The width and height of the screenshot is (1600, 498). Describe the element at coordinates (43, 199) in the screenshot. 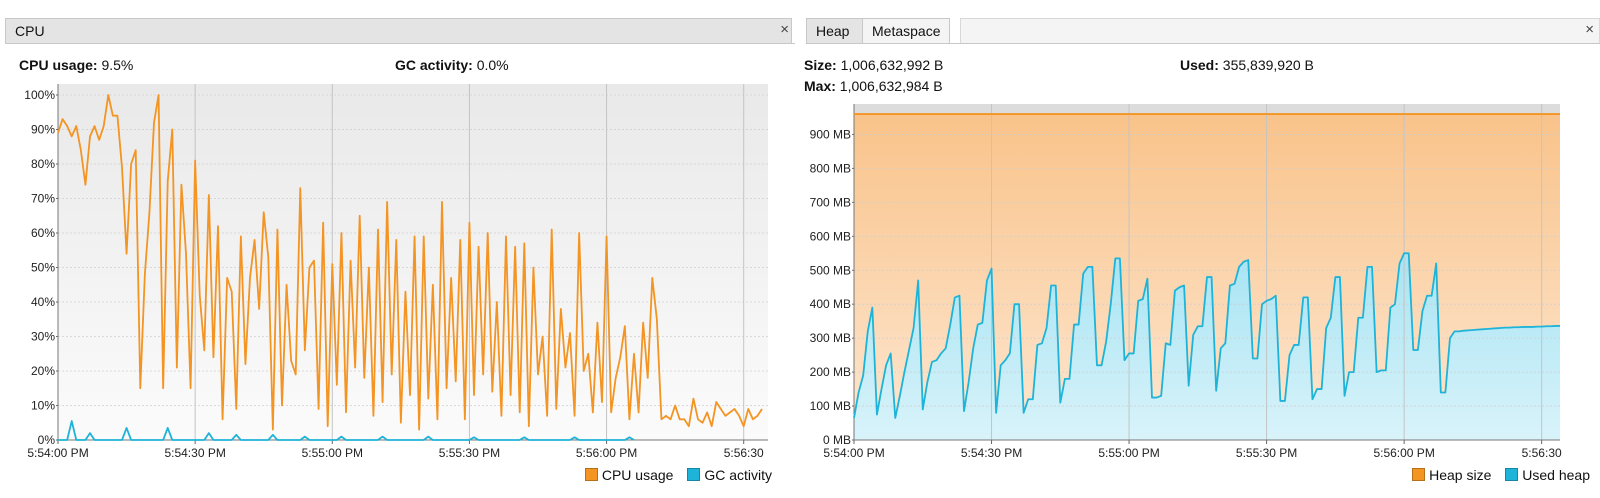

I see `cpu-y-tick-label: 70%` at that location.